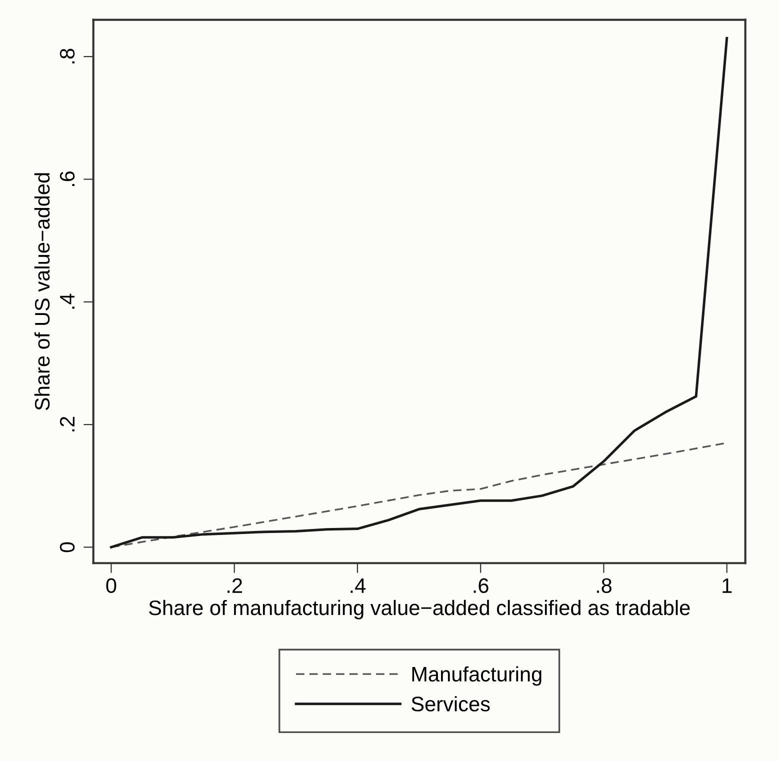  I want to click on y-tick-label: .6, so click(67, 178).